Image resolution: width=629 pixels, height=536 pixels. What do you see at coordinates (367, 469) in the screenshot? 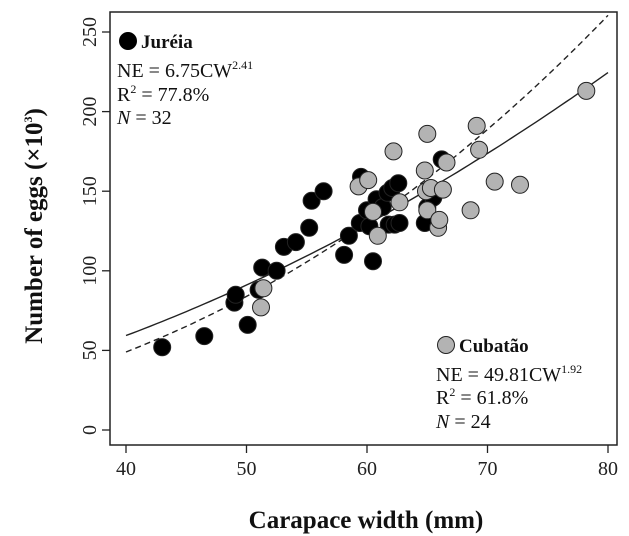
I see `x-tick-label: 60` at bounding box center [367, 469].